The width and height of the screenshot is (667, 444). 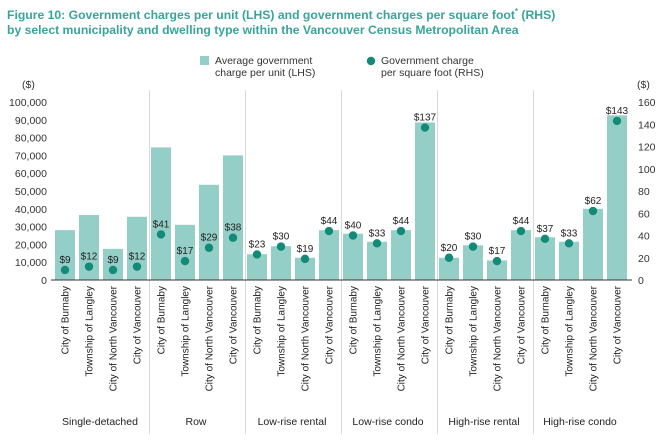 What do you see at coordinates (233, 228) in the screenshot?
I see `data-label: $38` at bounding box center [233, 228].